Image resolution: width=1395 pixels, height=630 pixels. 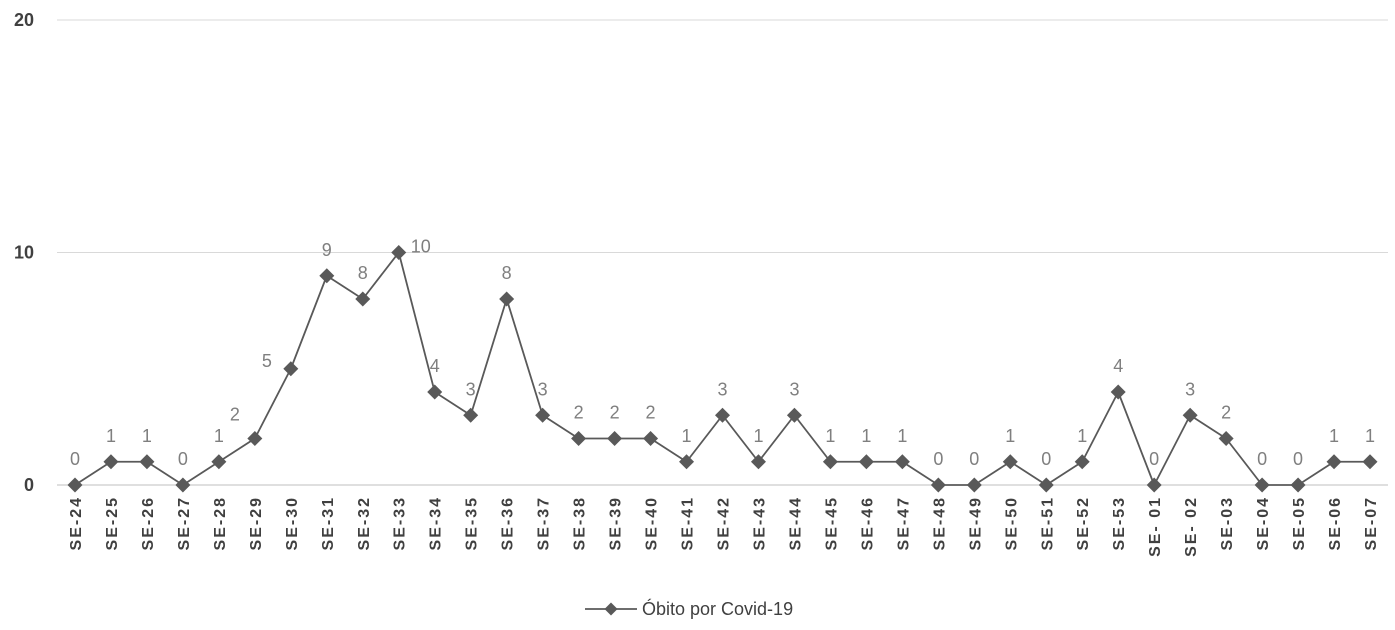 I want to click on x-tick-label: SE- 01, so click(x=1155, y=526).